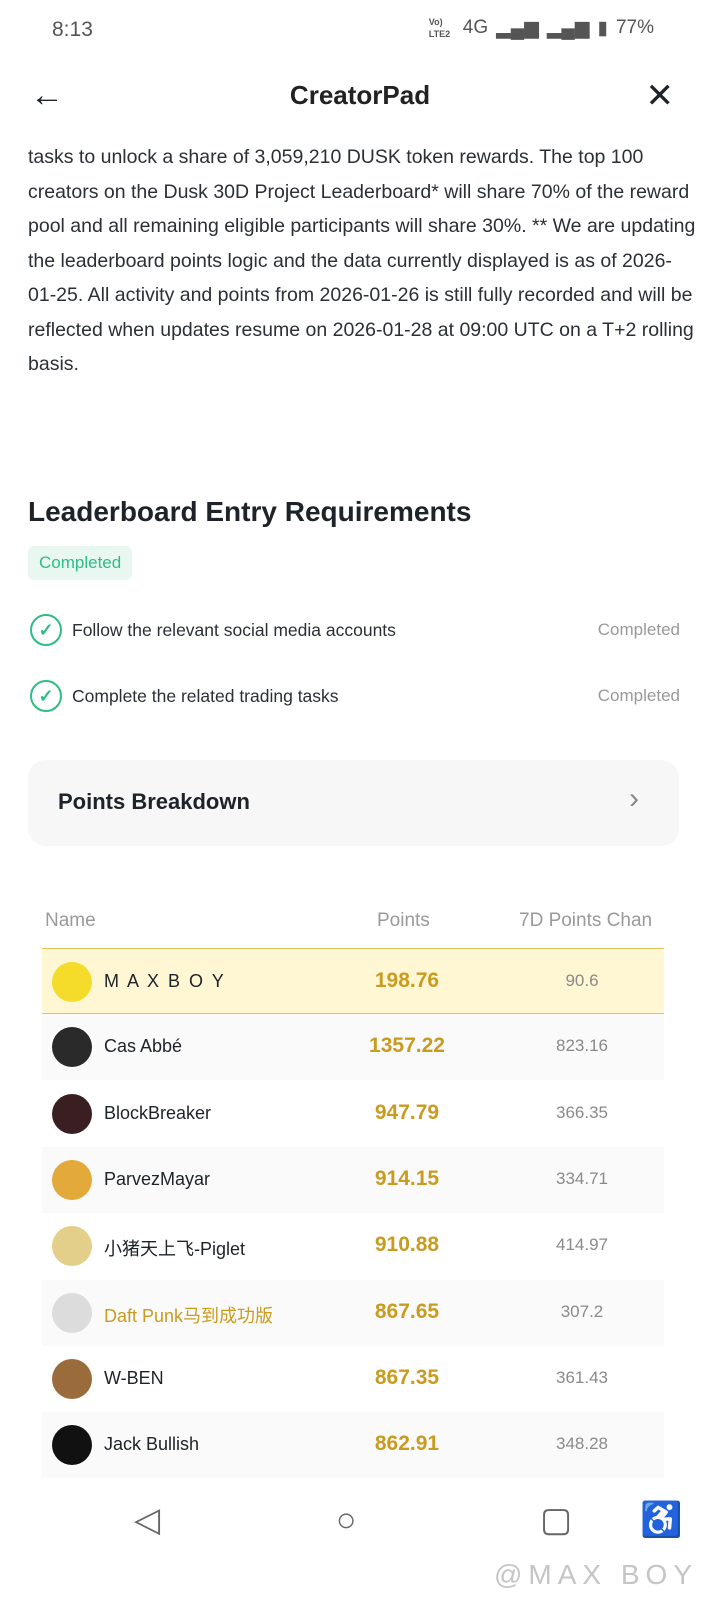 This screenshot has width=720, height=1600. Describe the element at coordinates (407, 1311) in the screenshot. I see `points-value: 867.65` at that location.